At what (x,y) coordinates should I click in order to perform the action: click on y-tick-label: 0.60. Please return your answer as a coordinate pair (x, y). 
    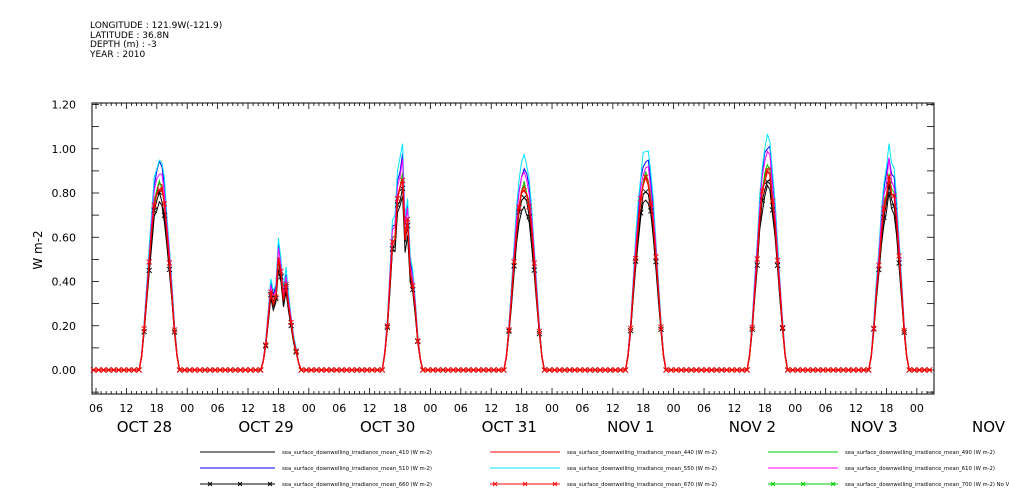
    Looking at the image, I should click on (64, 237).